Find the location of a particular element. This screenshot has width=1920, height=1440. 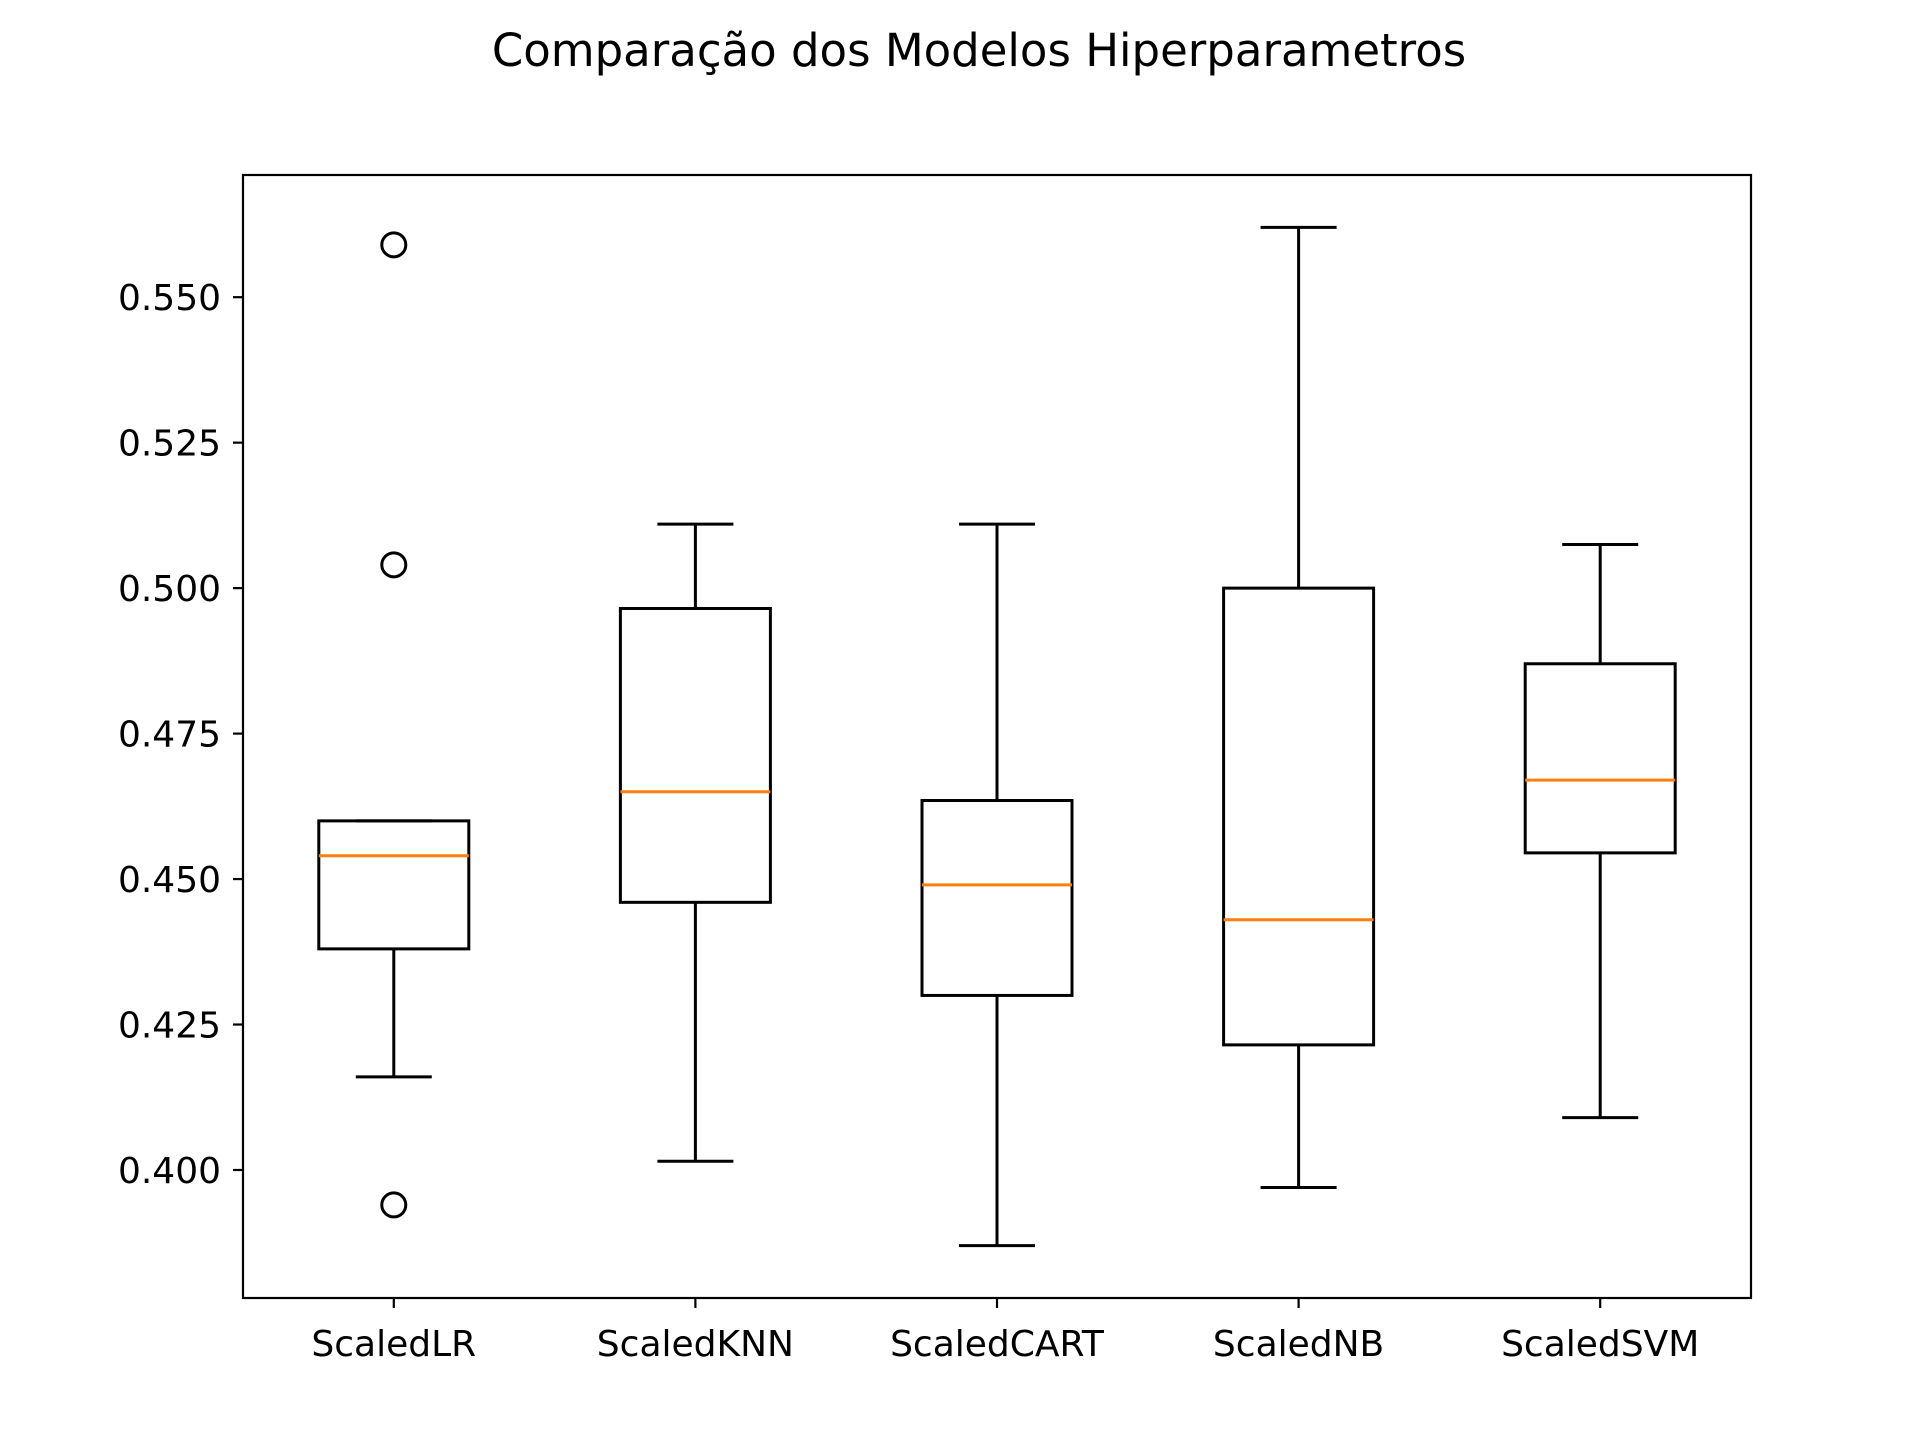

y-tick-label: 0.550 is located at coordinates (169, 298).